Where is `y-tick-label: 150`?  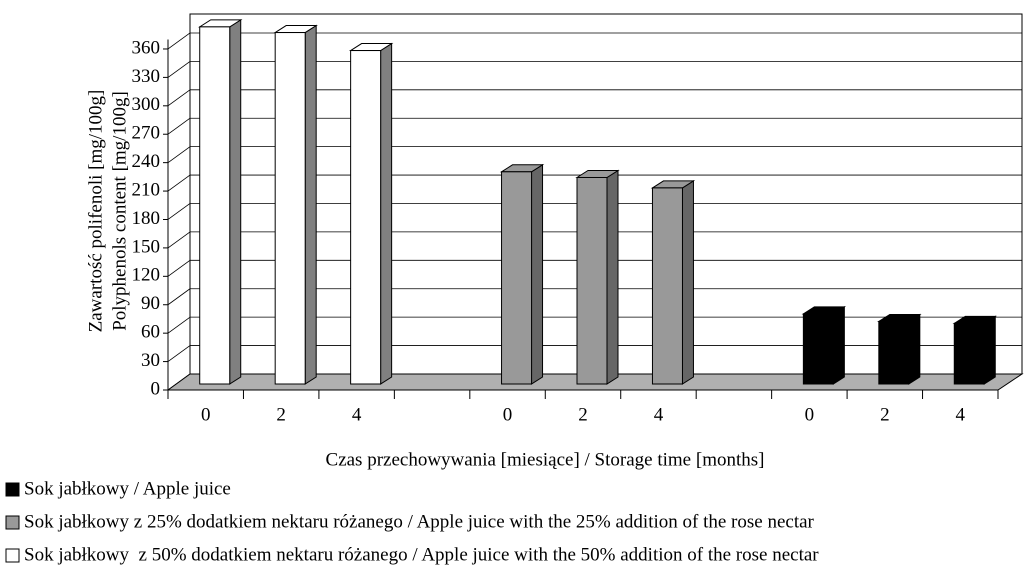 y-tick-label: 150 is located at coordinates (146, 246).